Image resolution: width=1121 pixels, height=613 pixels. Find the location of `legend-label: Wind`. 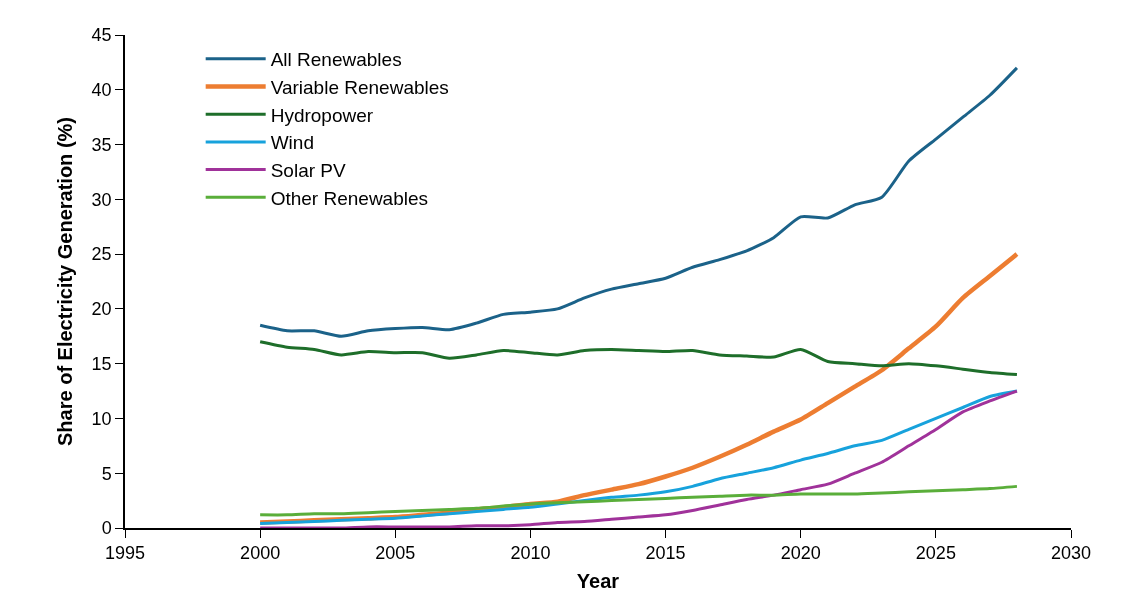

legend-label: Wind is located at coordinates (292, 143).